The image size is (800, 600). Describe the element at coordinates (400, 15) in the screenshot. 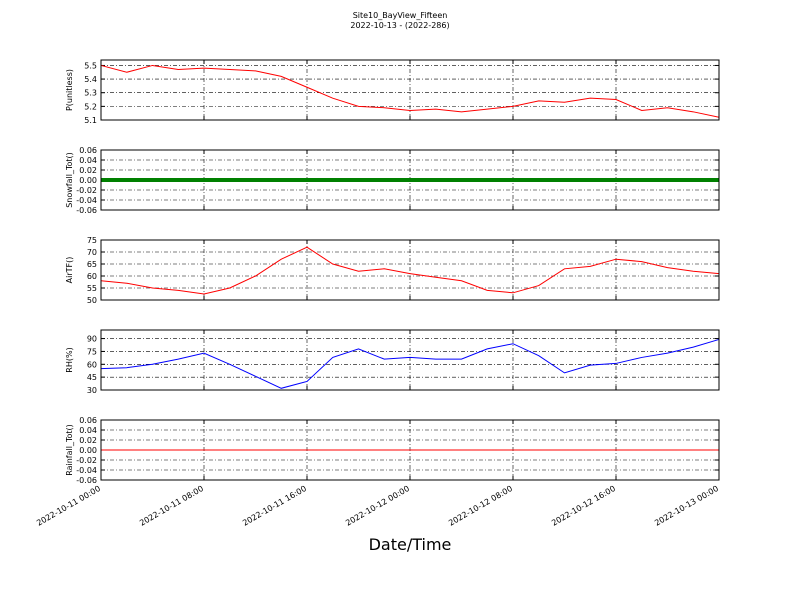

I see `chart-title: Site10_BayView_Fifteen` at that location.